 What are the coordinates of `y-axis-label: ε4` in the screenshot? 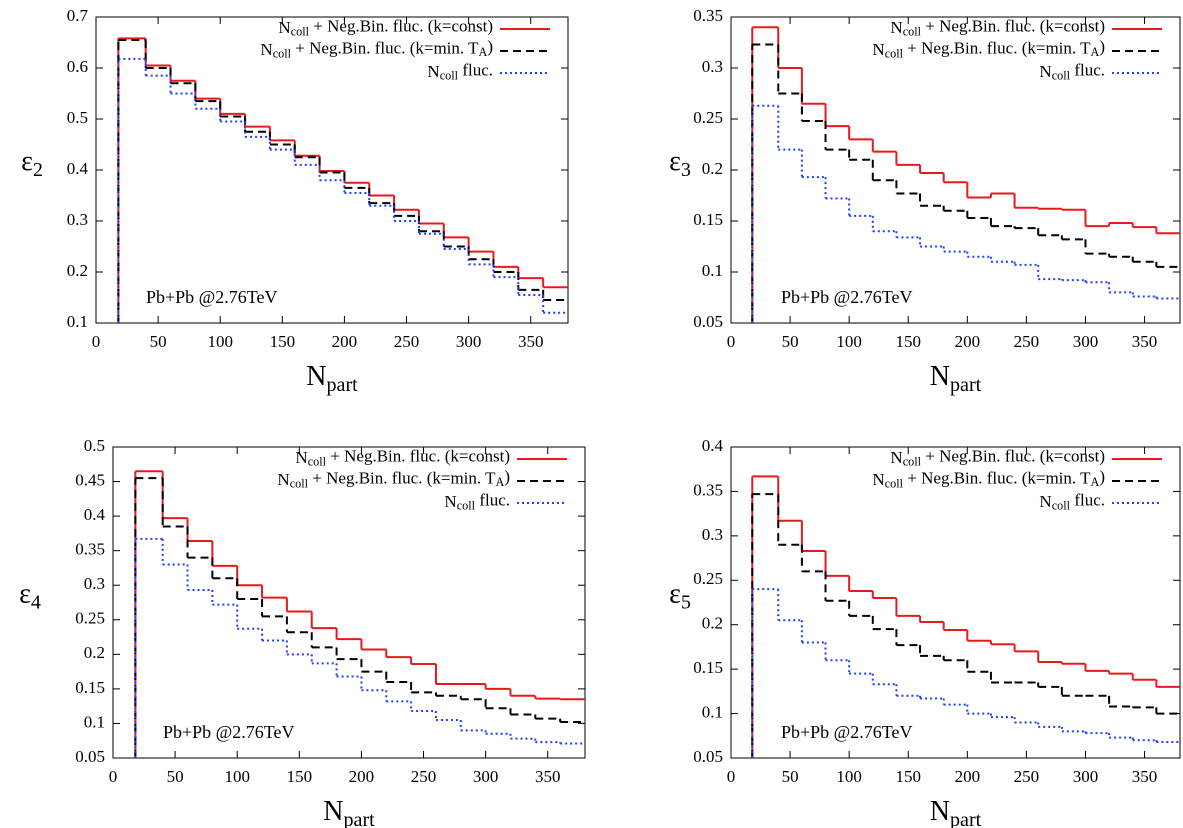 It's located at (30, 596).